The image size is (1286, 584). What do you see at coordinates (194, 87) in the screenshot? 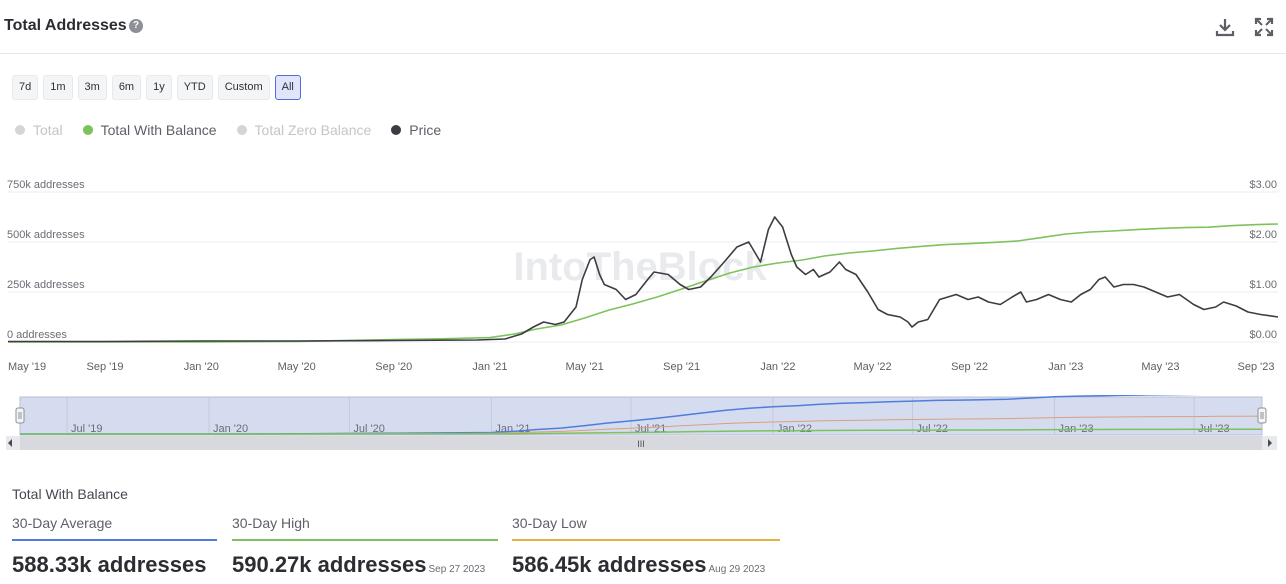
I see `range-ytd-button: YTD` at bounding box center [194, 87].